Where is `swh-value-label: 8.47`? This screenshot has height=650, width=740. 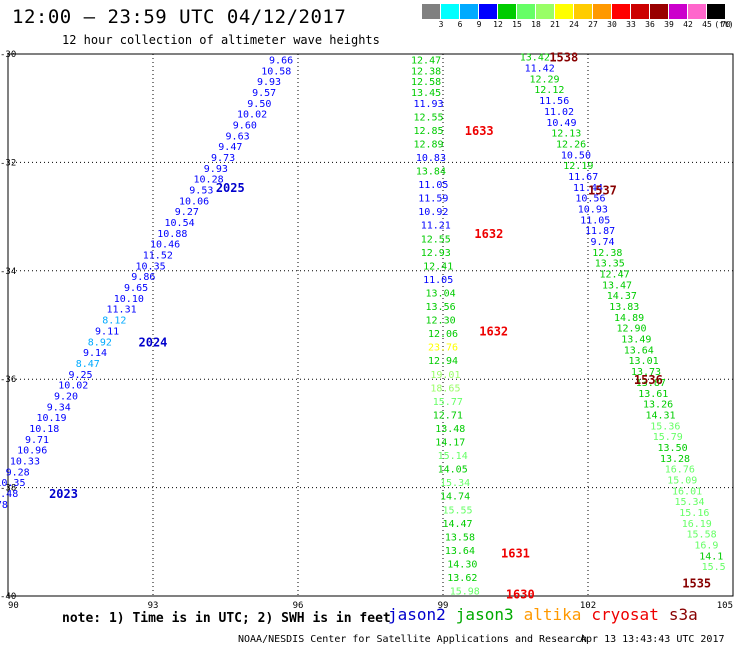 swh-value-label: 8.47 is located at coordinates (88, 364).